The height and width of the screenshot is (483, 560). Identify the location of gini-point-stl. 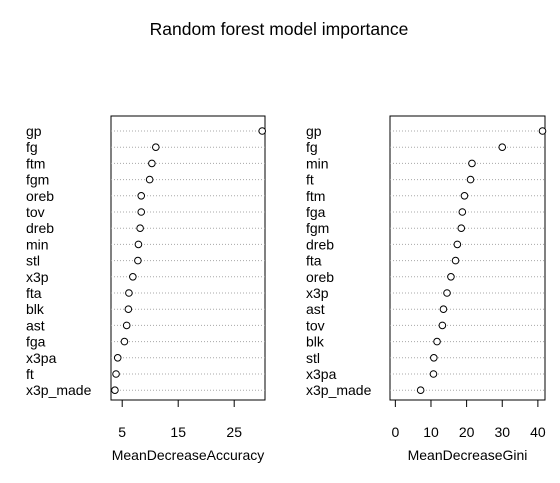
(434, 358).